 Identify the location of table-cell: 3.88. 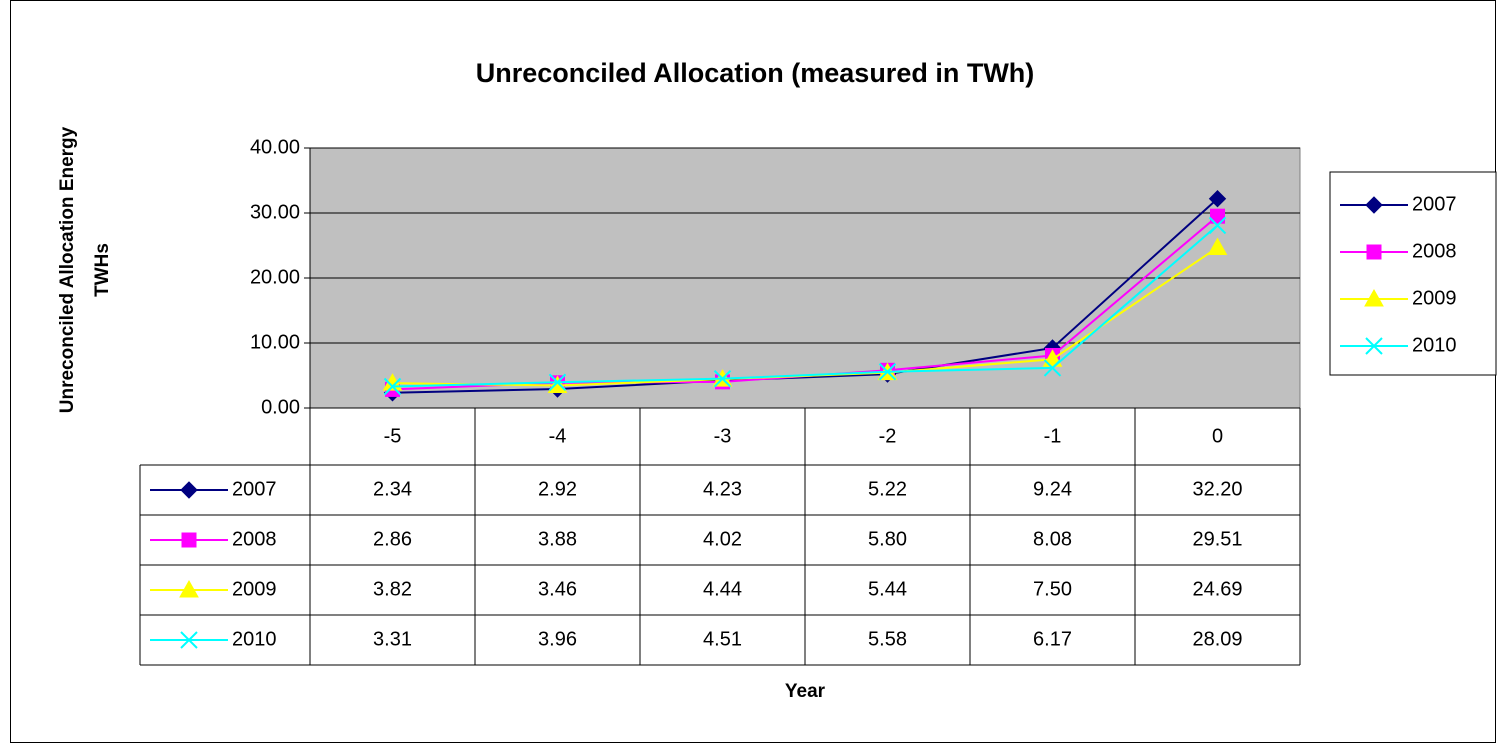
(557, 539).